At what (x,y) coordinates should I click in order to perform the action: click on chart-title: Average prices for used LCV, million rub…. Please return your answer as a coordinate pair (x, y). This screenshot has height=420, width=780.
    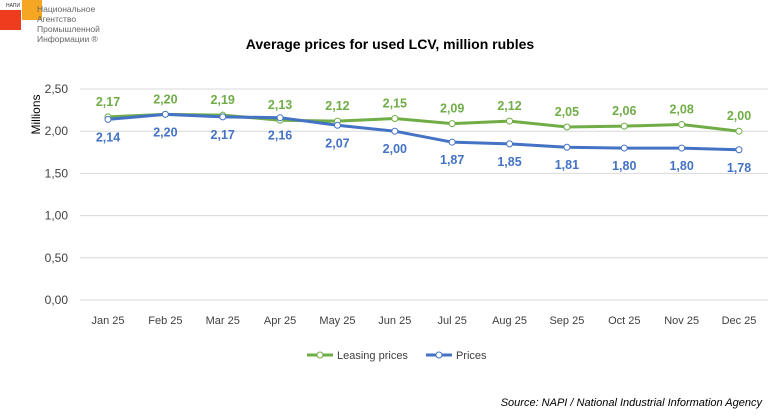
    Looking at the image, I should click on (390, 44).